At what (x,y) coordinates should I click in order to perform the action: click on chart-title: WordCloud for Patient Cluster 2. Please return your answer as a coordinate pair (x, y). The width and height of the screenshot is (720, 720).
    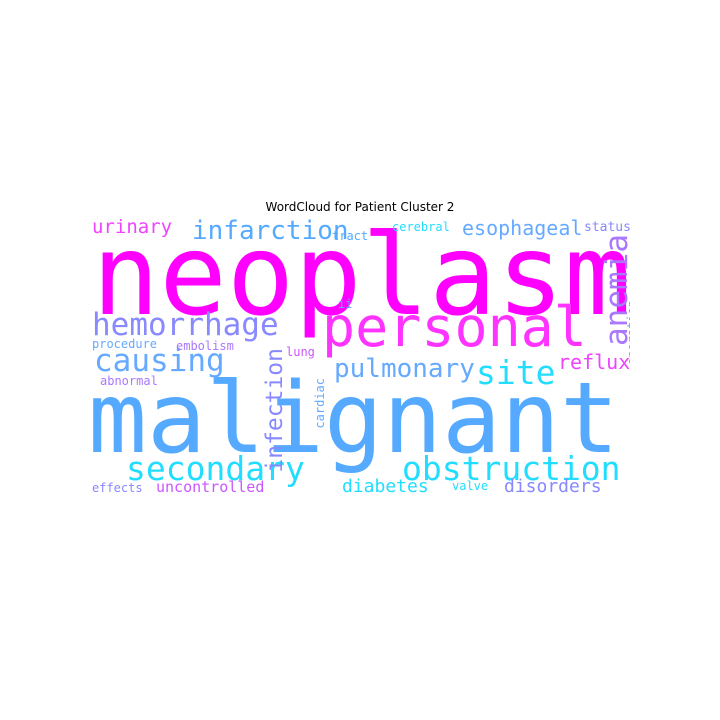
    Looking at the image, I should click on (360, 207).